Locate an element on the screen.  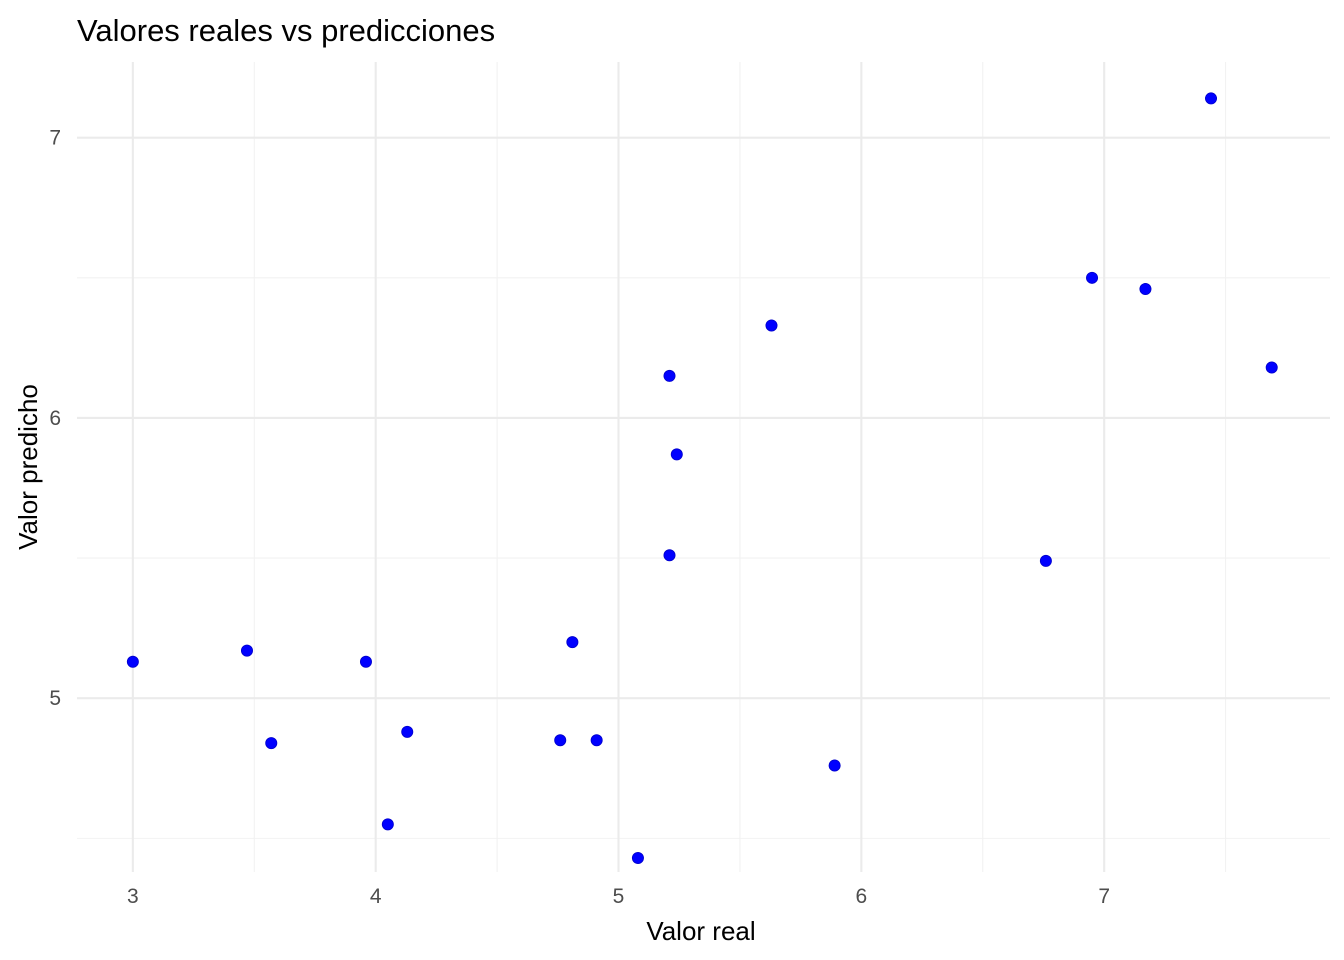
y-tick-label: 6 is located at coordinates (55, 418).